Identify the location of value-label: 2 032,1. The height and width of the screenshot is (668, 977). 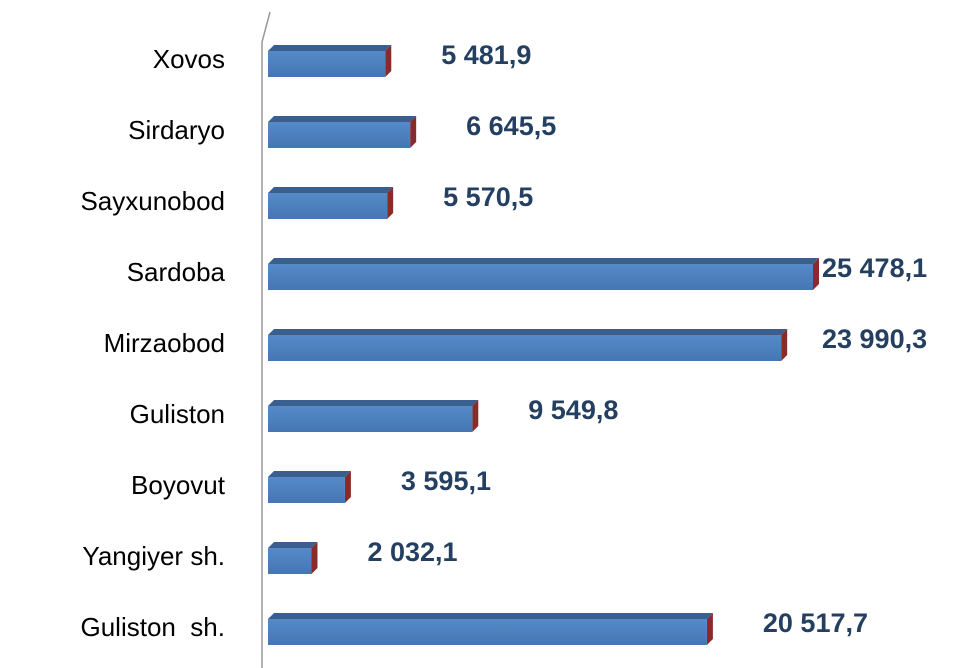
(412, 552).